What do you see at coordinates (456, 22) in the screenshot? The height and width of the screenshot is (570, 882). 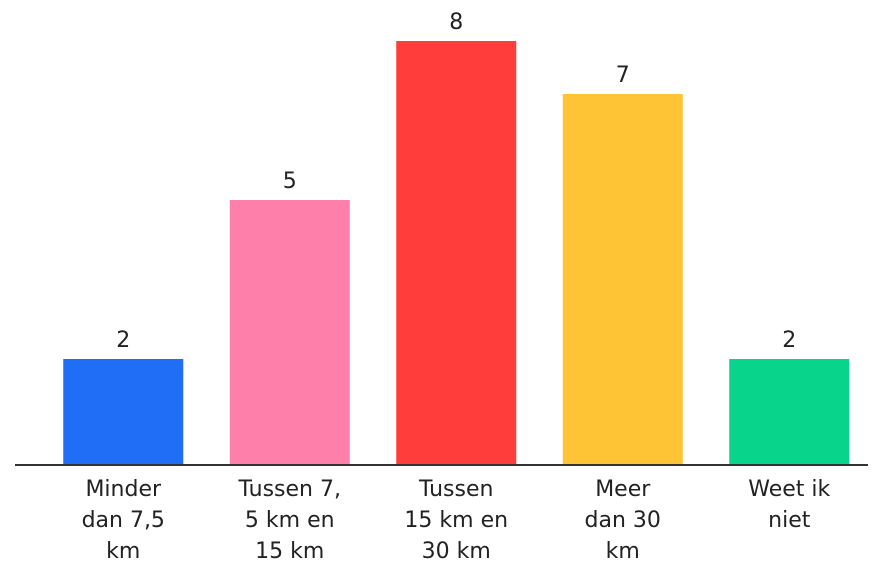 I see `value-label: 8` at bounding box center [456, 22].